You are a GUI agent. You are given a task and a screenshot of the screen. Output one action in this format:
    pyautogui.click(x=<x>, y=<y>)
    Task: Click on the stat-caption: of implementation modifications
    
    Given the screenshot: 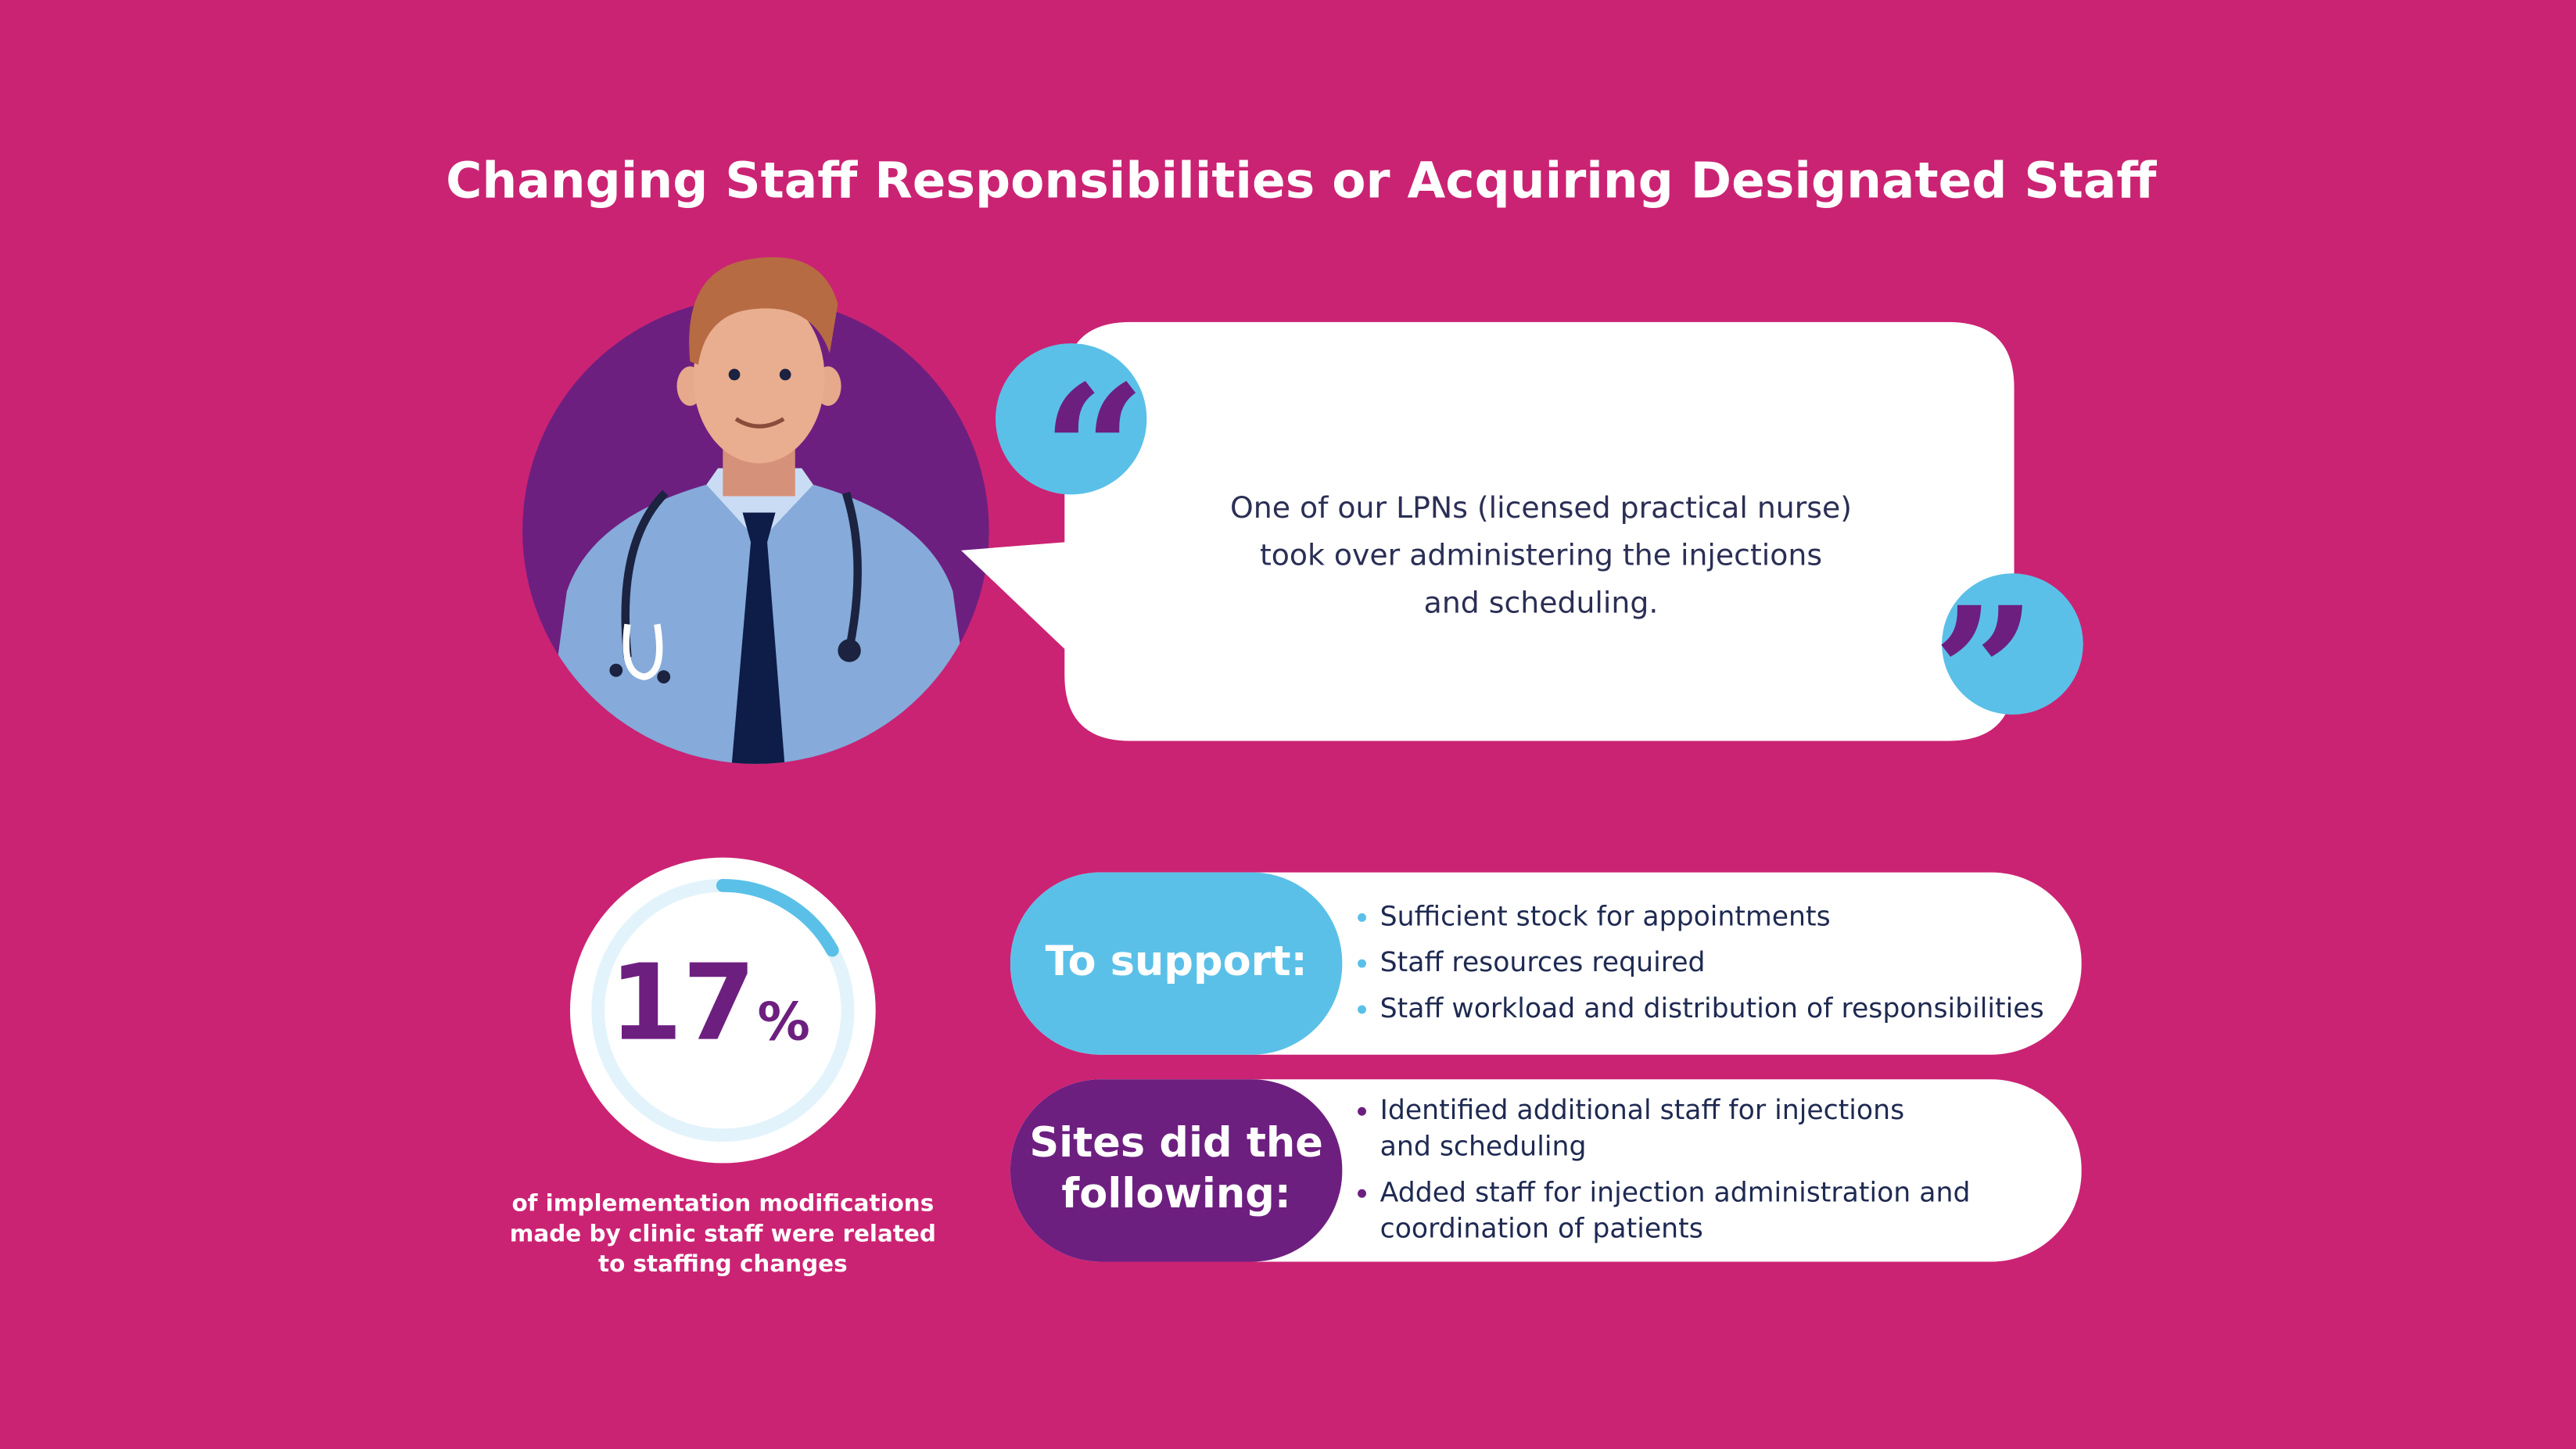 What is the action you would take?
    pyautogui.click(x=722, y=1202)
    